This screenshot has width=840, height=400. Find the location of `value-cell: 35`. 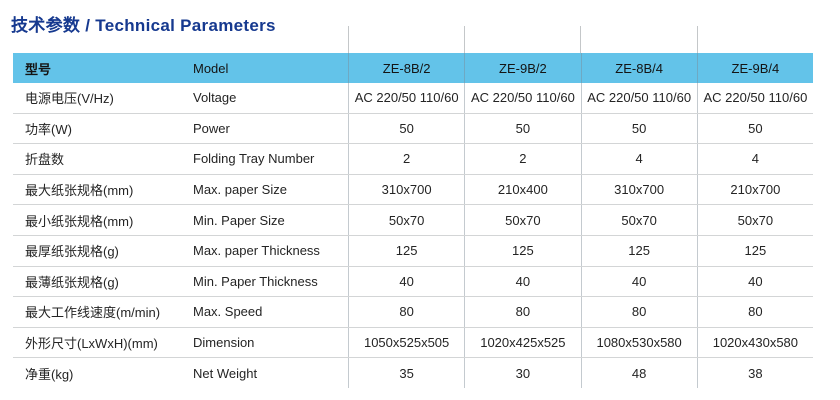

value-cell: 35 is located at coordinates (406, 373).